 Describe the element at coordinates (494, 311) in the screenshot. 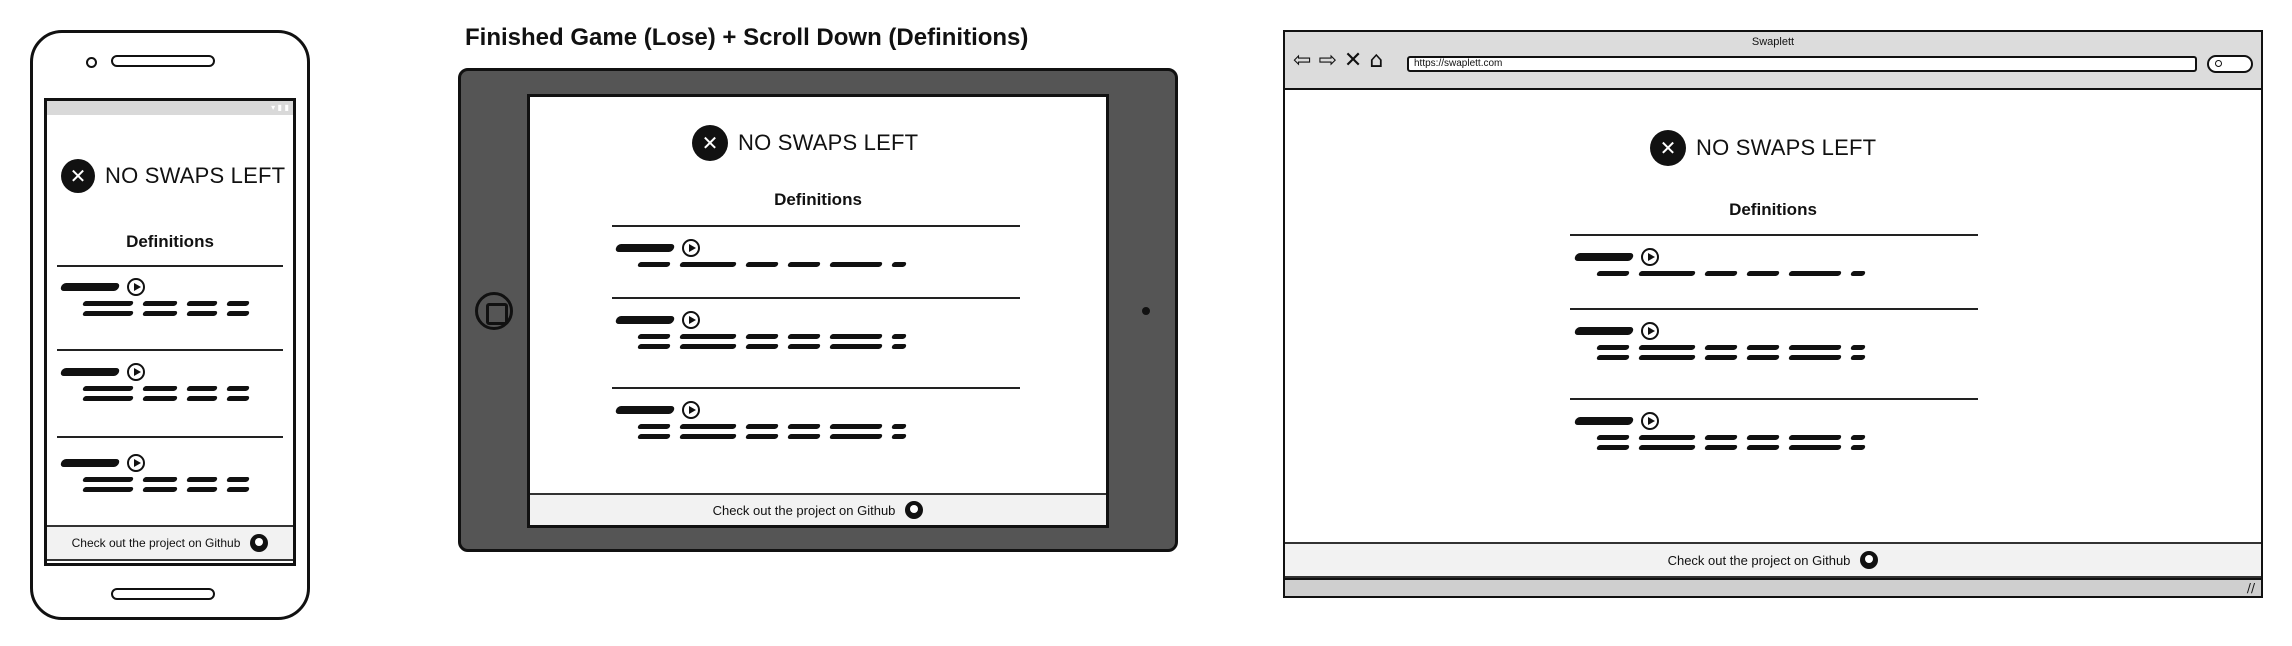

I see `tablet-home-button` at that location.